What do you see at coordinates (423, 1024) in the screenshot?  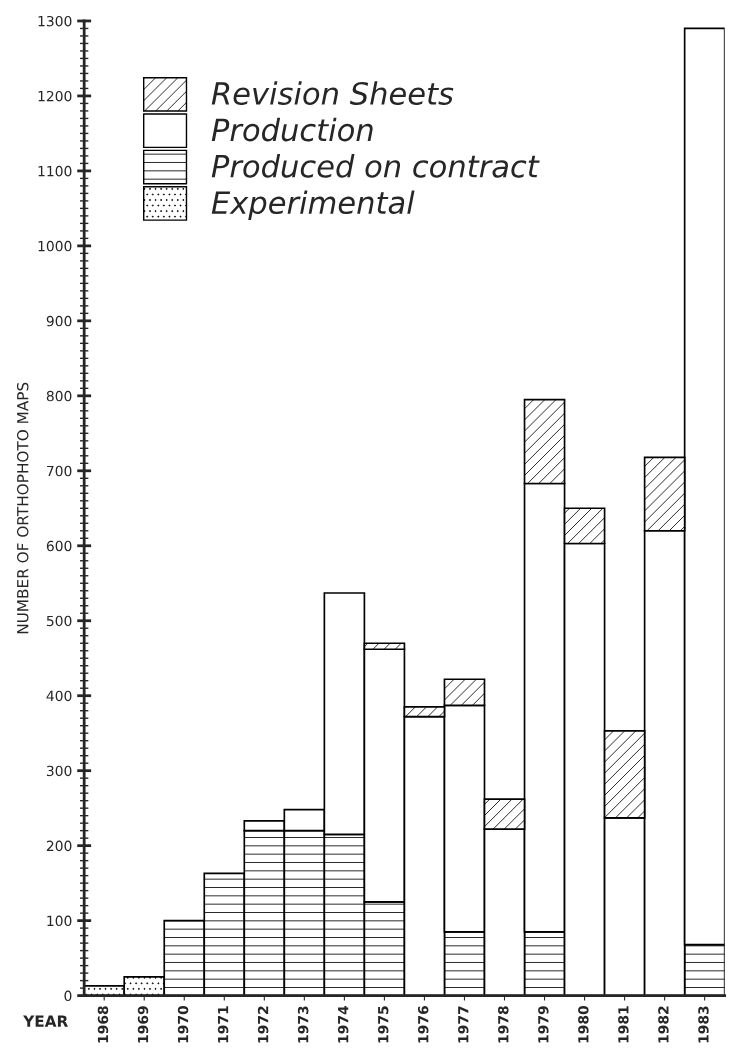 I see `x-tick-label: 1976` at bounding box center [423, 1024].